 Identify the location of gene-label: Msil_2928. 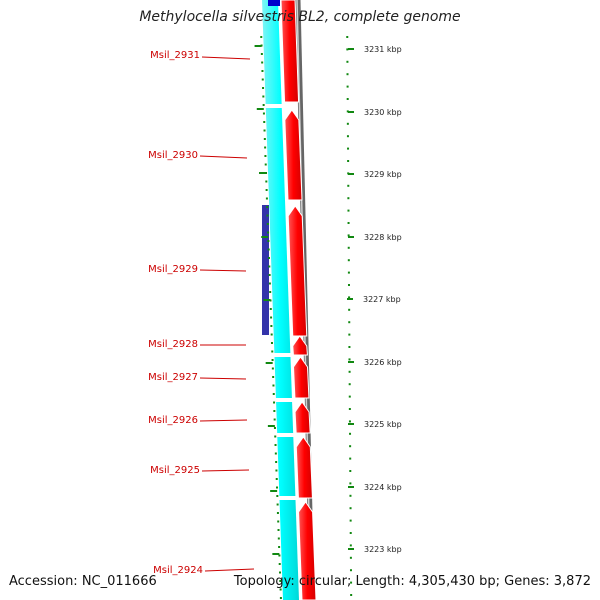
(173, 344).